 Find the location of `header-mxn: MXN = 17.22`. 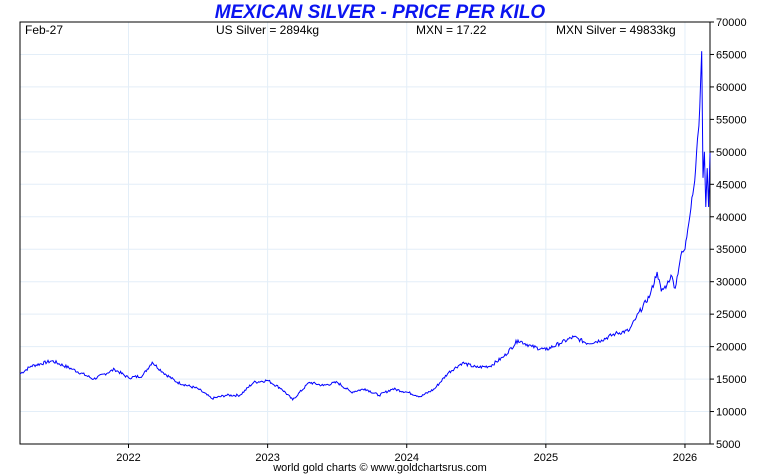

header-mxn: MXN = 17.22 is located at coordinates (451, 30).